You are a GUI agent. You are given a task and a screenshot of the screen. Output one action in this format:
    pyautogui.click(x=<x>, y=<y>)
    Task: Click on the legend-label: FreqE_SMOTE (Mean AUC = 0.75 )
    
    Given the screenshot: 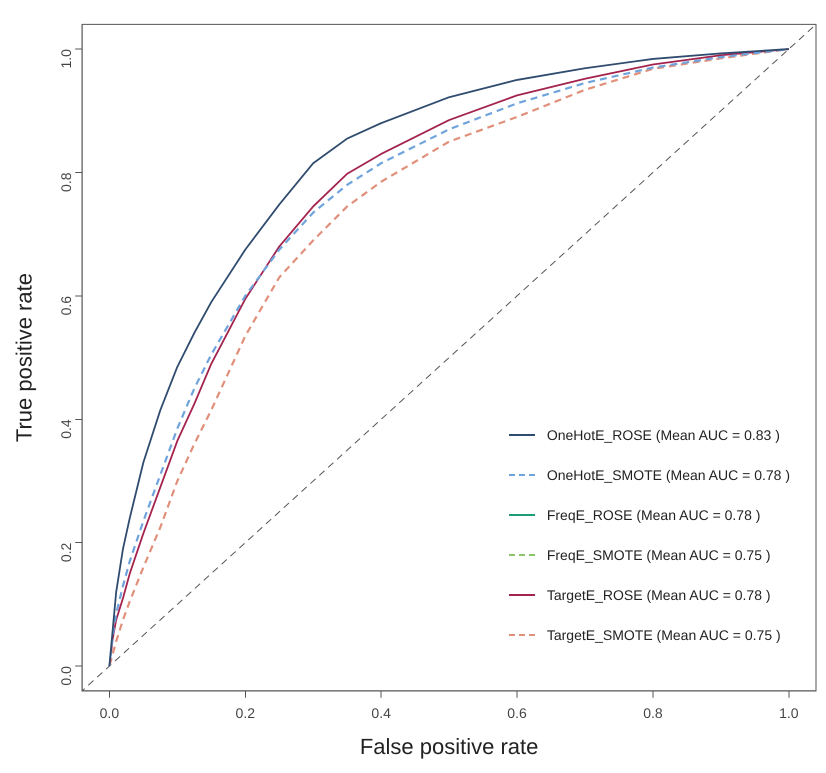 What is the action you would take?
    pyautogui.click(x=658, y=555)
    